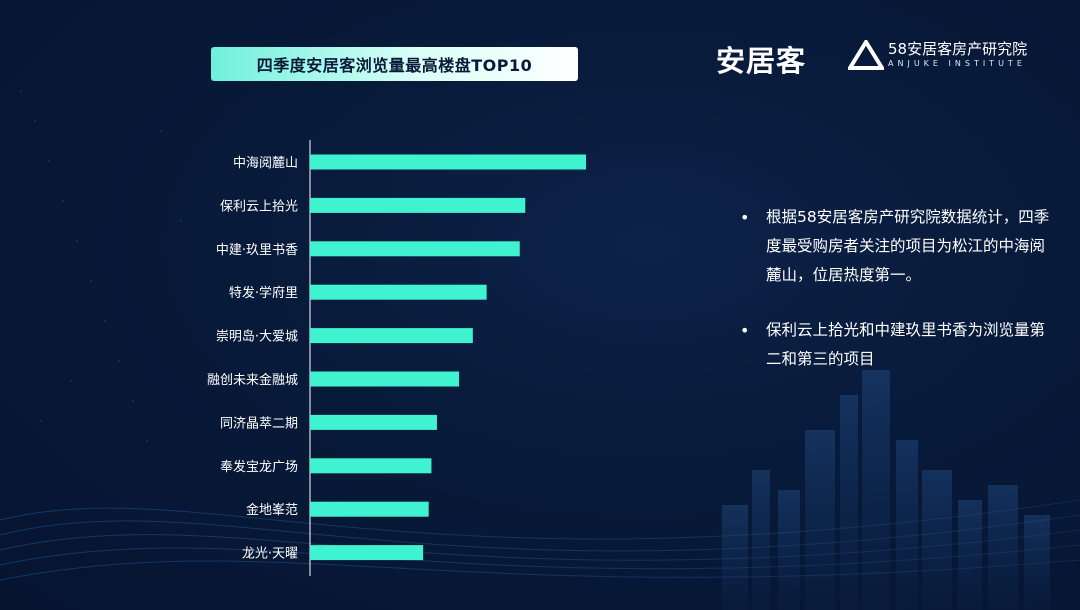 This screenshot has width=1080, height=610. What do you see at coordinates (761, 61) in the screenshot?
I see `brand-logo: 安居客` at bounding box center [761, 61].